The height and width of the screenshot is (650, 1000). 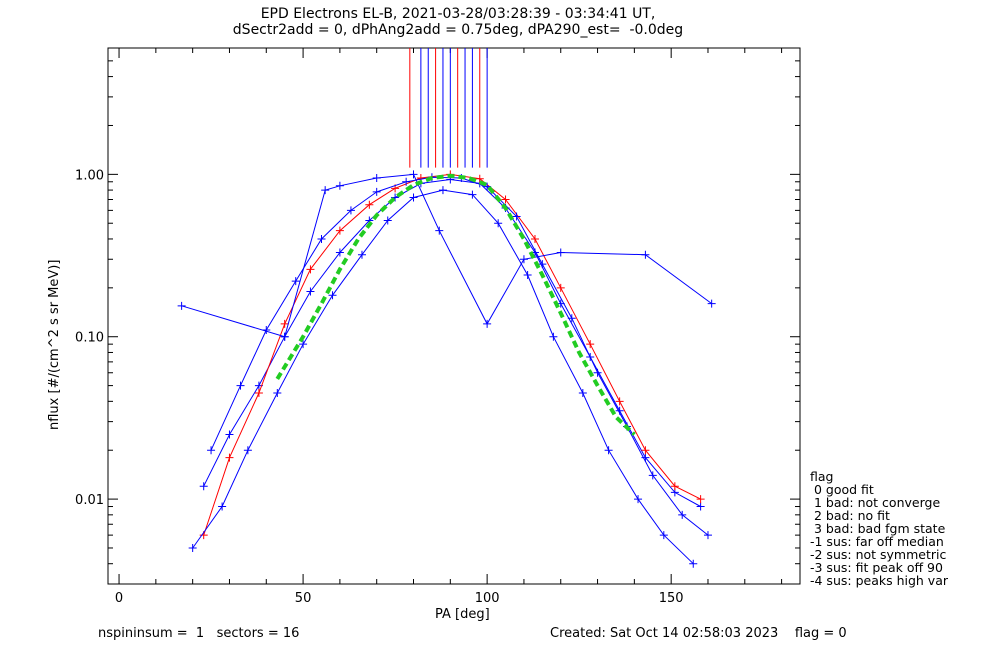 I want to click on x-tick-label: 150, so click(x=671, y=598).